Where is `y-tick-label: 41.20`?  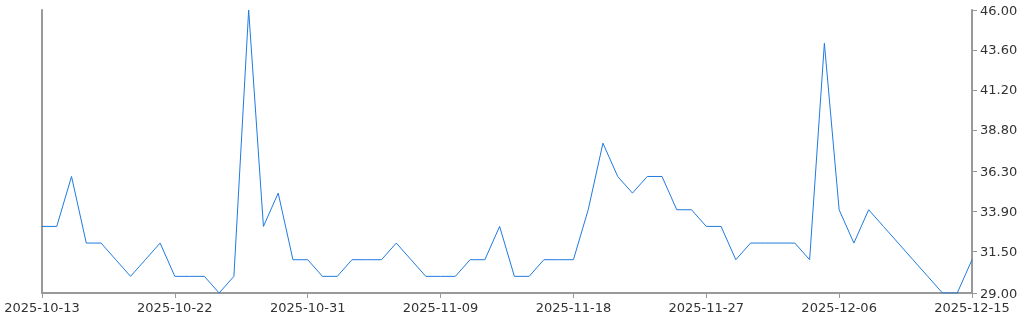
y-tick-label: 41.20 is located at coordinates (999, 90).